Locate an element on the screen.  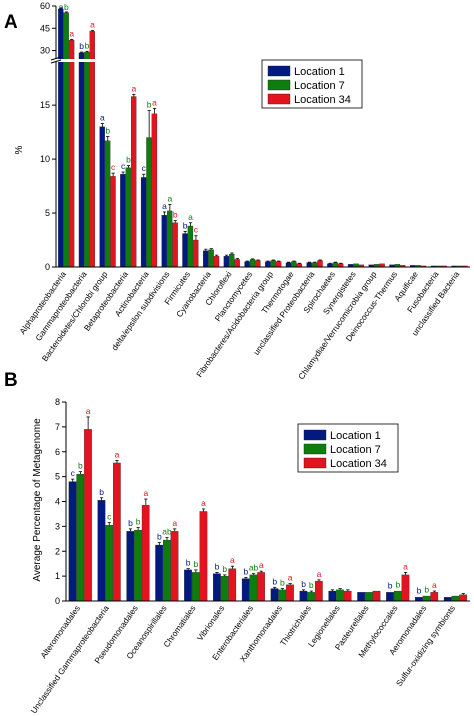
legend-label: Location 1 is located at coordinates (319, 72).